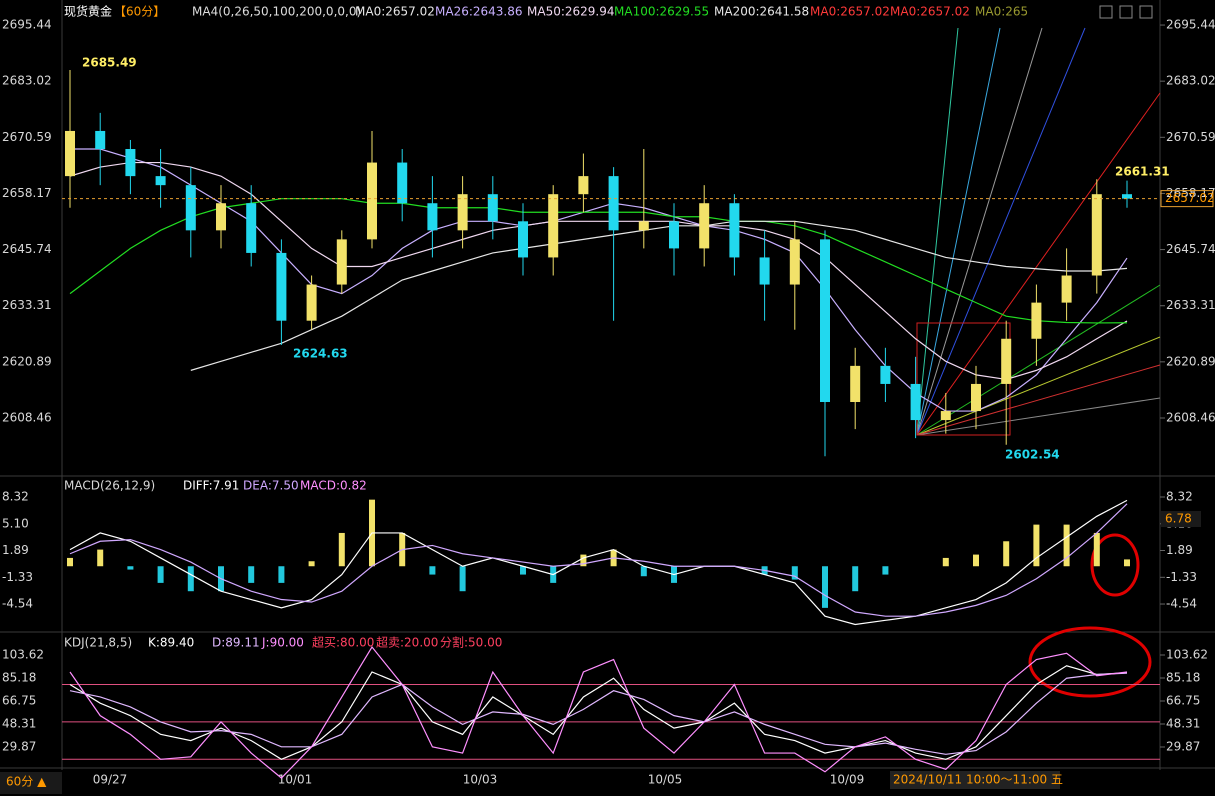 This screenshot has width=1215, height=796. What do you see at coordinates (761, 12) in the screenshot?
I see `legend-entry: MA200:2641.58` at bounding box center [761, 12].